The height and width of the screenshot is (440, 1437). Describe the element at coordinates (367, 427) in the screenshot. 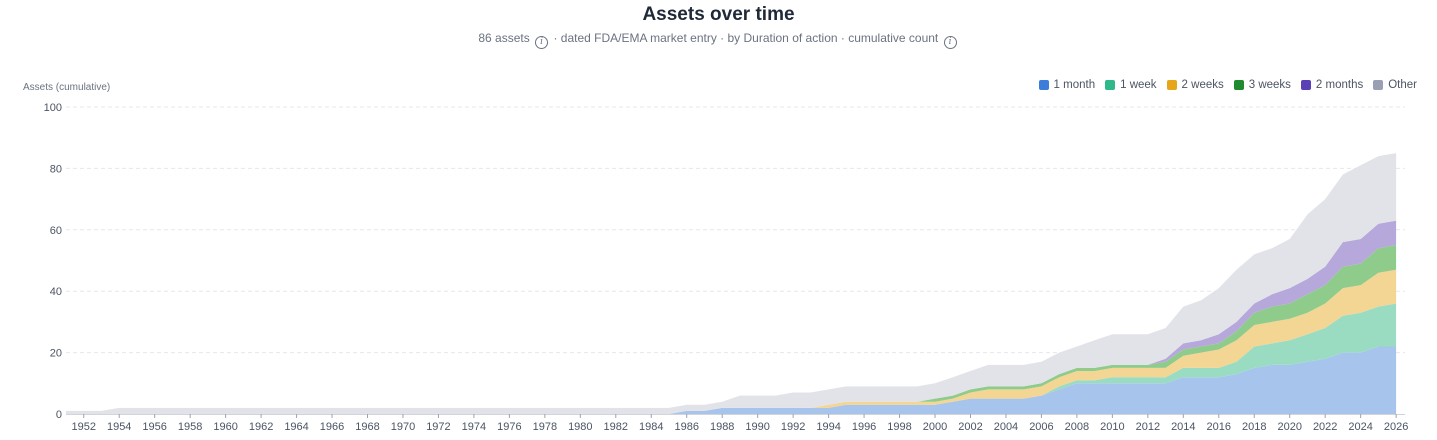

I see `x-tick-label: 1968` at that location.